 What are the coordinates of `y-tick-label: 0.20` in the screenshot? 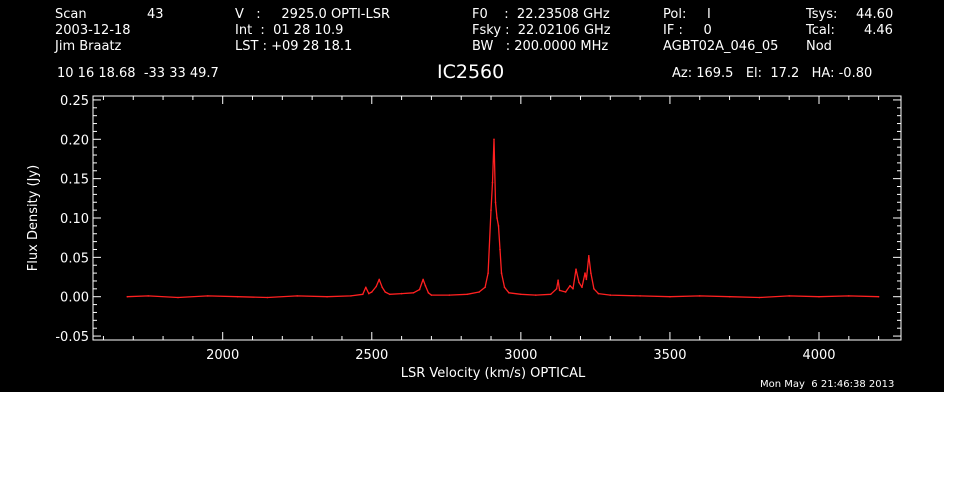 It's located at (74, 140).